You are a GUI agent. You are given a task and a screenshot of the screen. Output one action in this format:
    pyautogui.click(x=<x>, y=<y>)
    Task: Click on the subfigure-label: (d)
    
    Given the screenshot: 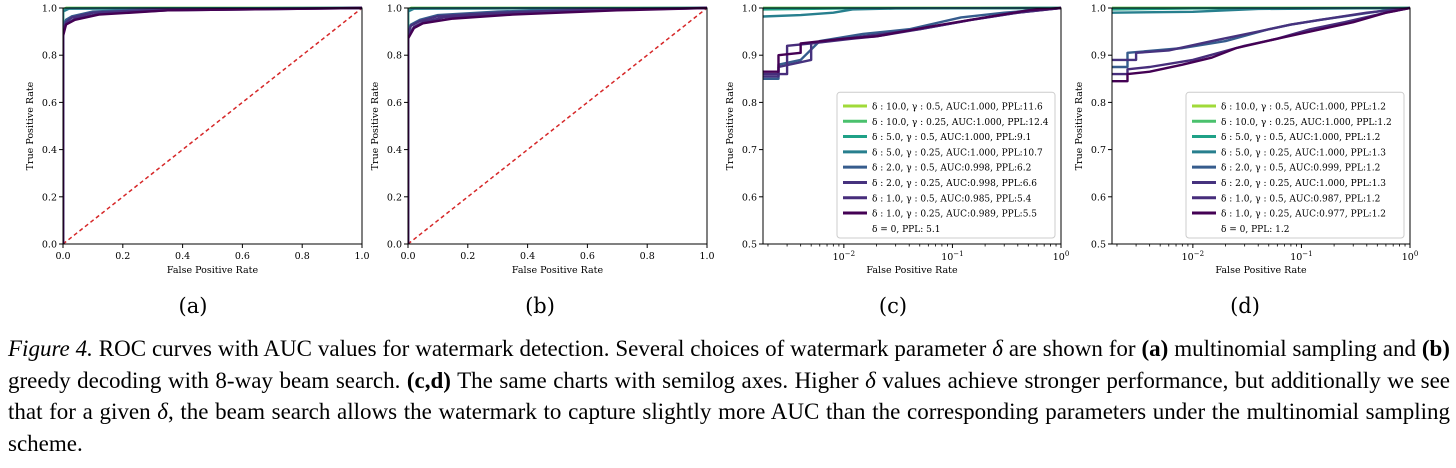 What is the action you would take?
    pyautogui.click(x=1245, y=306)
    